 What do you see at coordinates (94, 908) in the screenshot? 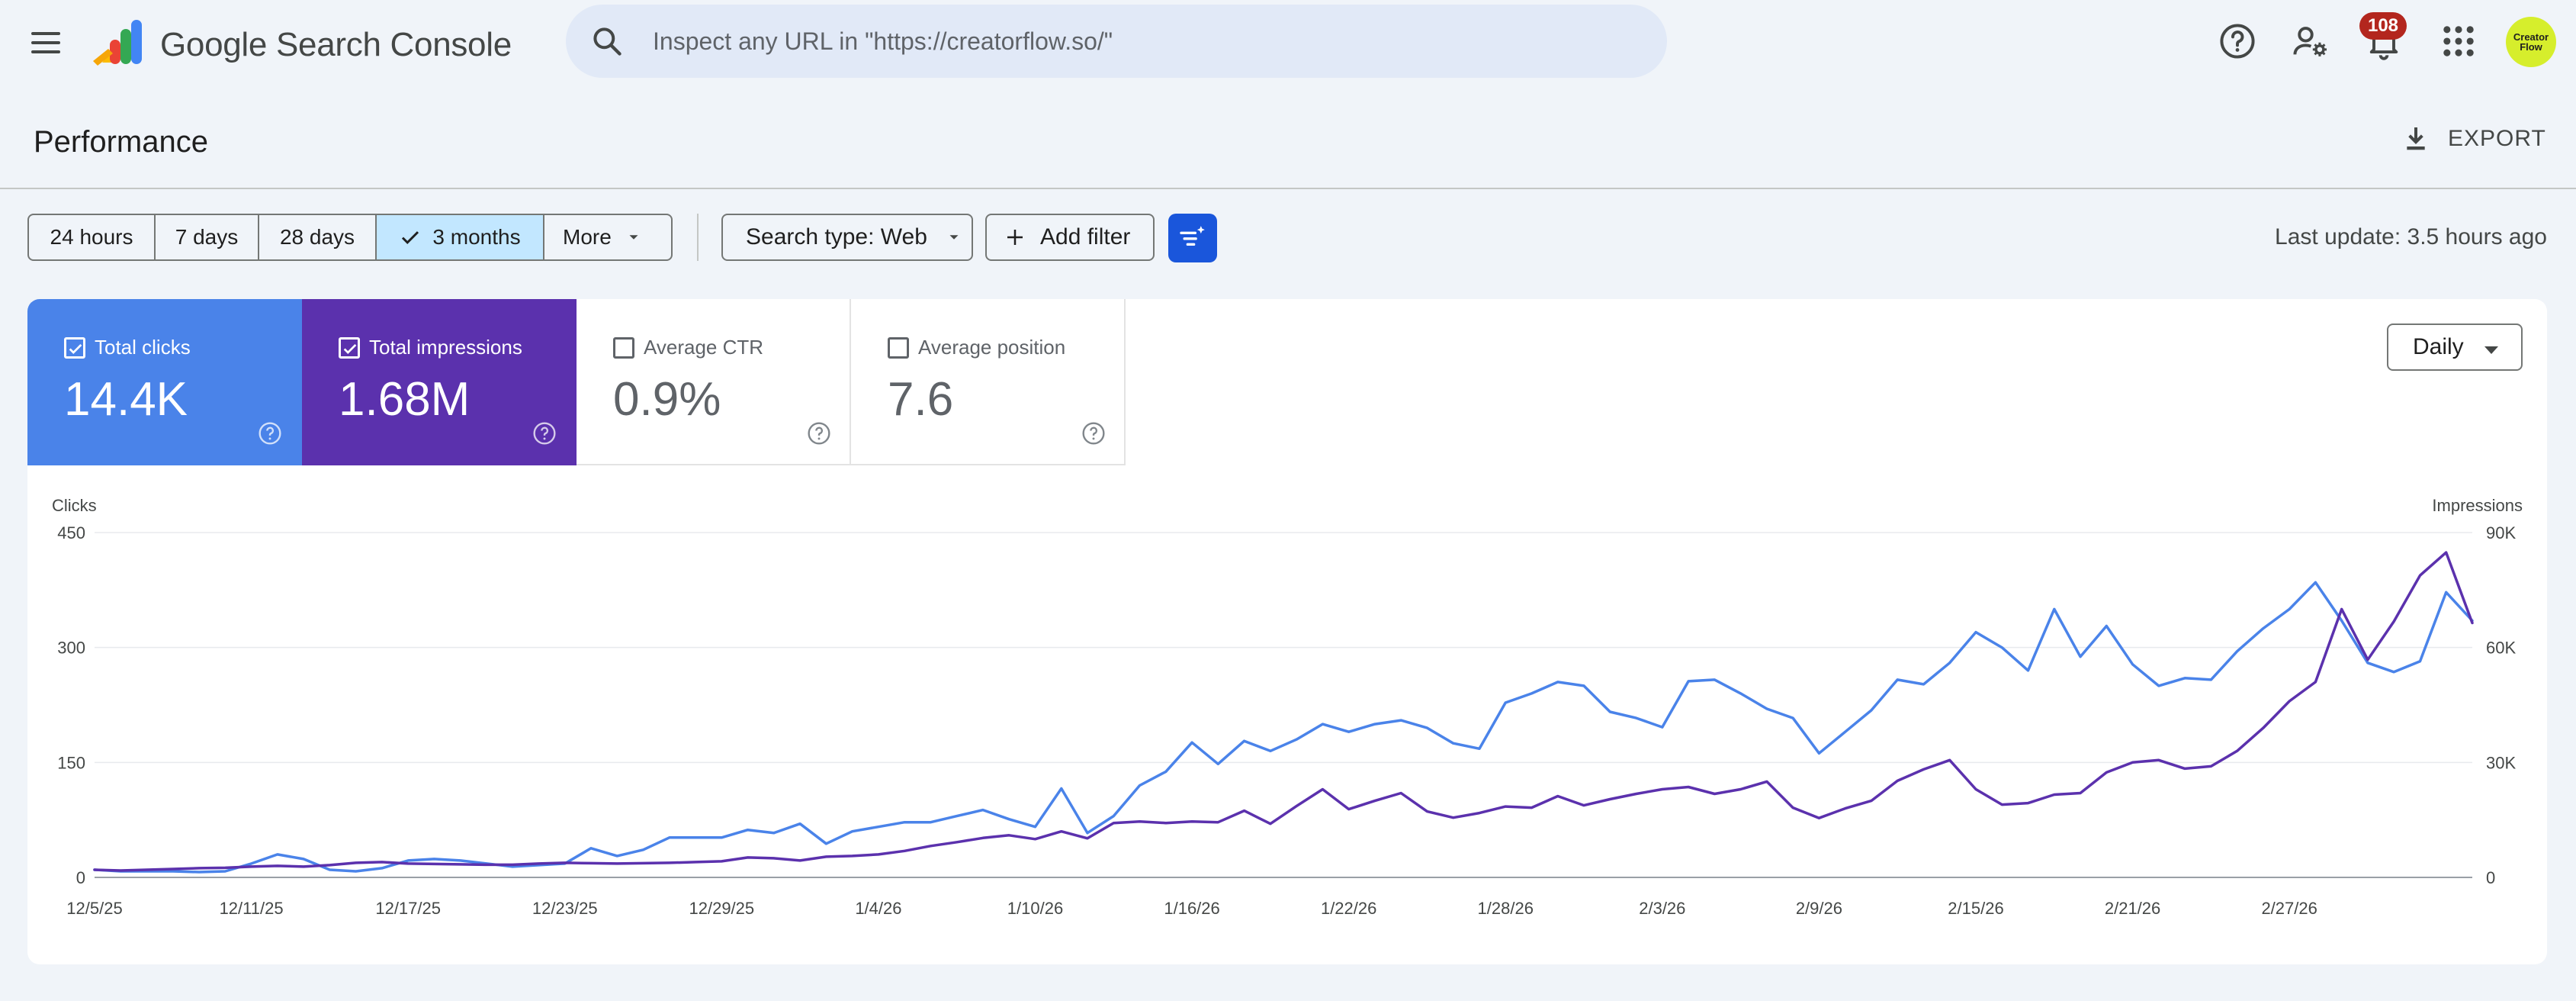
I see `x-tick-label: 12/5/25` at bounding box center [94, 908].